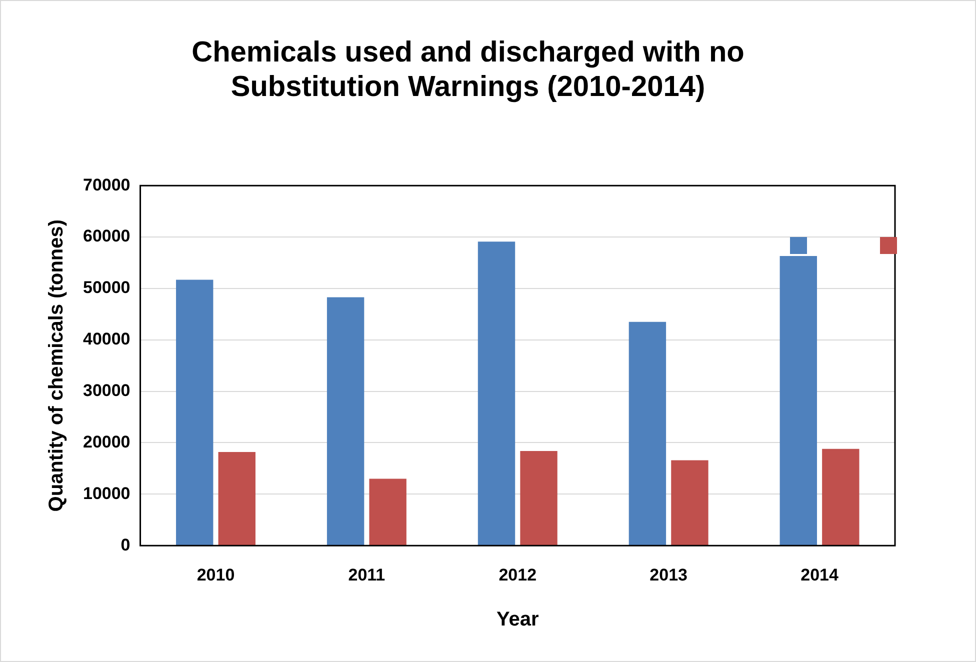 Image resolution: width=976 pixels, height=662 pixels. Describe the element at coordinates (106, 390) in the screenshot. I see `y-tick-label: 30000` at that location.